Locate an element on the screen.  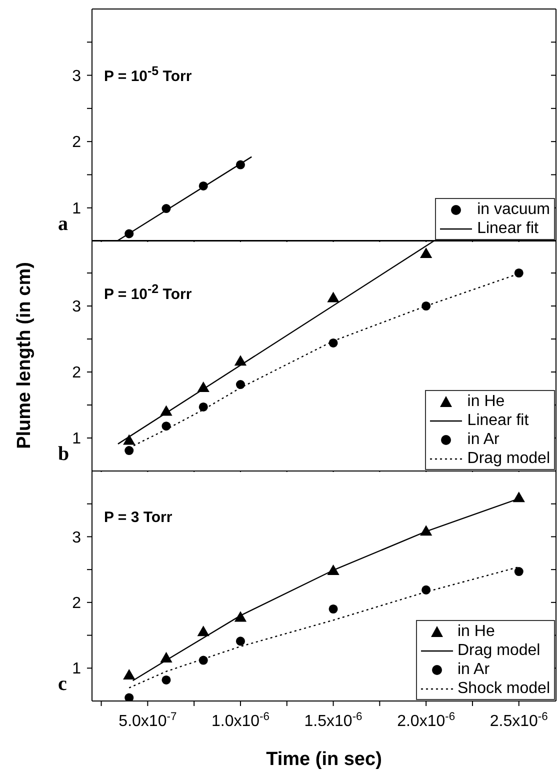
x-axis-title: Time (in sec) is located at coordinates (324, 759).